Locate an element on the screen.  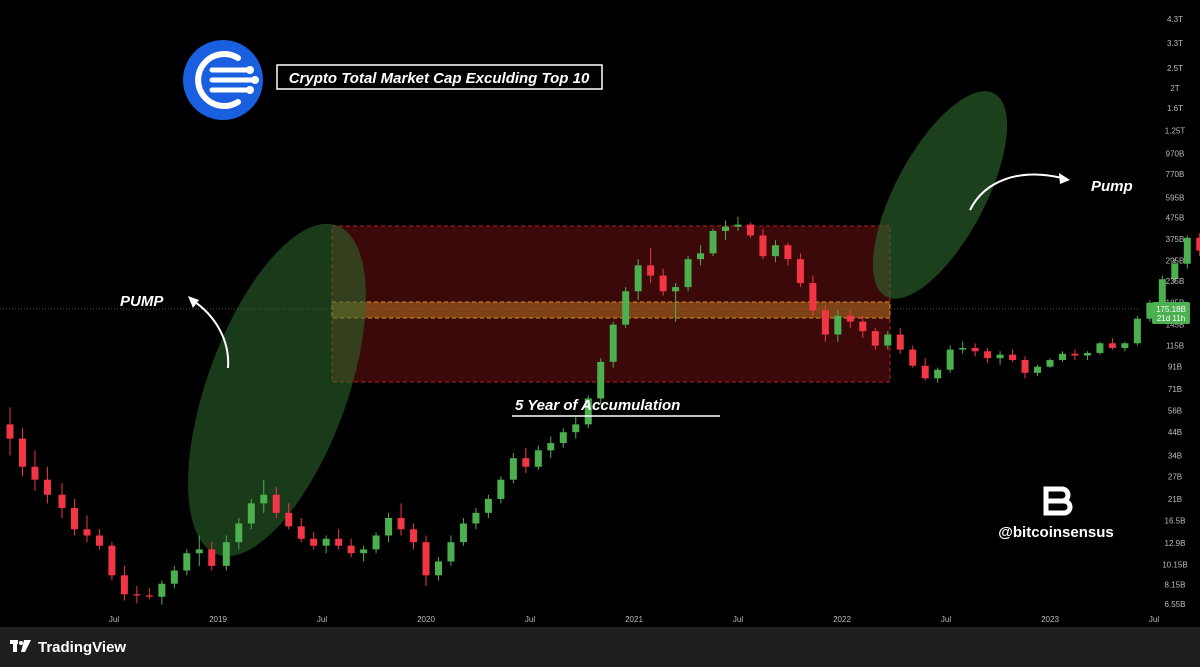
handle-label: @bitcoinsensus is located at coordinates (1055, 532).